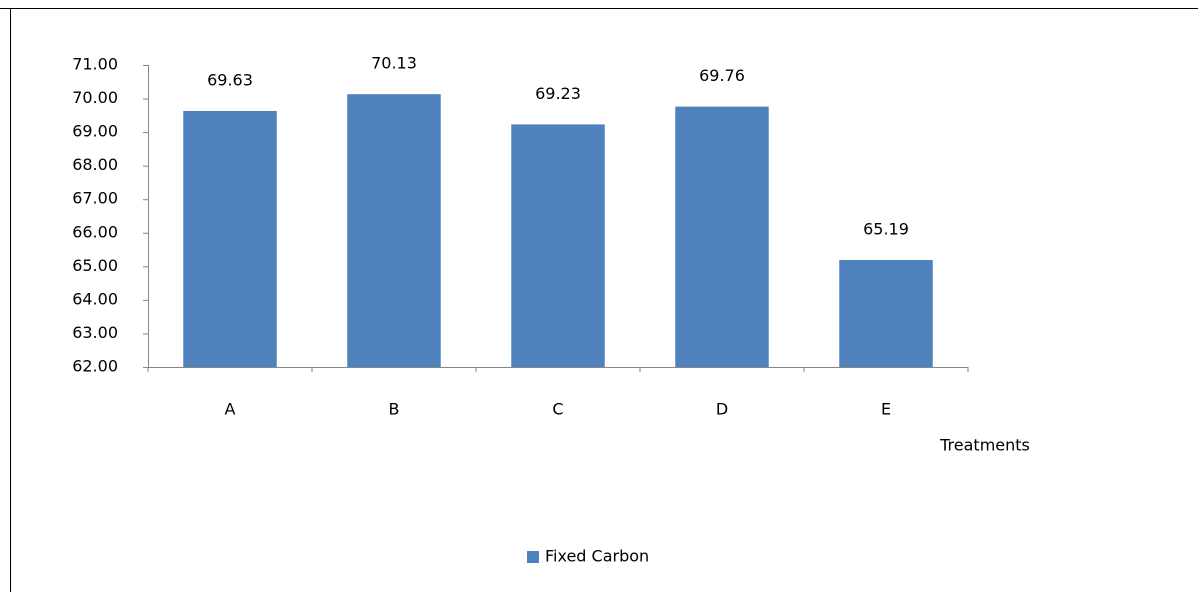 The image size is (1198, 592). I want to click on y-tick-label: 69.00, so click(95, 131).